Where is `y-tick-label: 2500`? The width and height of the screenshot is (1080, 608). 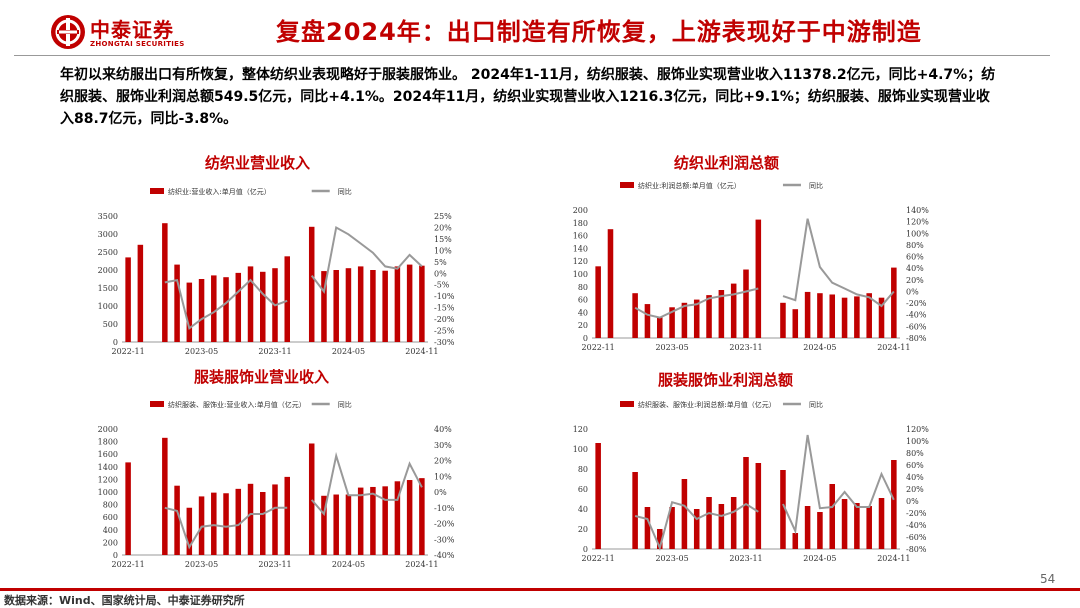
y-tick-label: 2500 is located at coordinates (108, 252).